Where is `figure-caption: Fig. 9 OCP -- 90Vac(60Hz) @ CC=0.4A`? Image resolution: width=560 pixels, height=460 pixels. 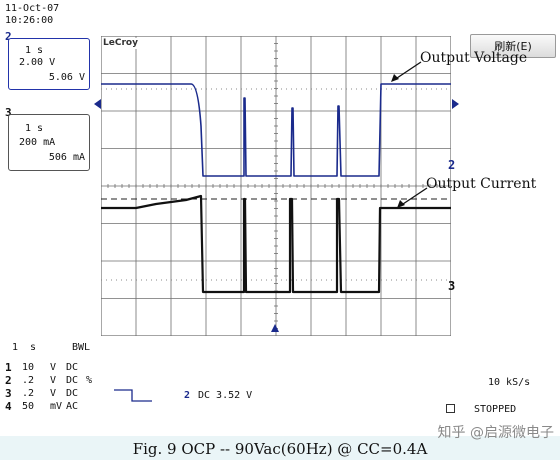 figure-caption: Fig. 9 OCP -- 90Vac(60Hz) @ CC=0.4A is located at coordinates (280, 449).